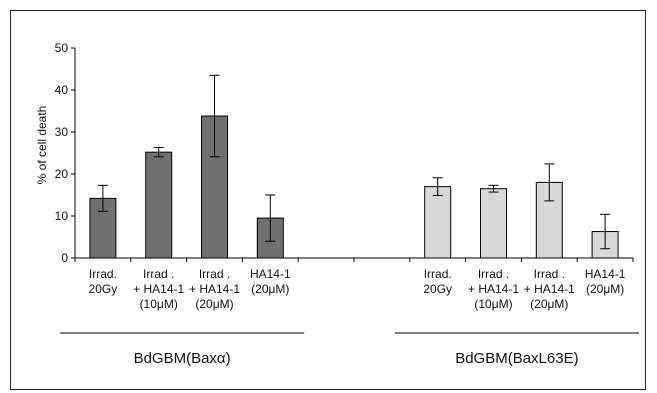  I want to click on y-tick-label: 50, so click(62, 48).